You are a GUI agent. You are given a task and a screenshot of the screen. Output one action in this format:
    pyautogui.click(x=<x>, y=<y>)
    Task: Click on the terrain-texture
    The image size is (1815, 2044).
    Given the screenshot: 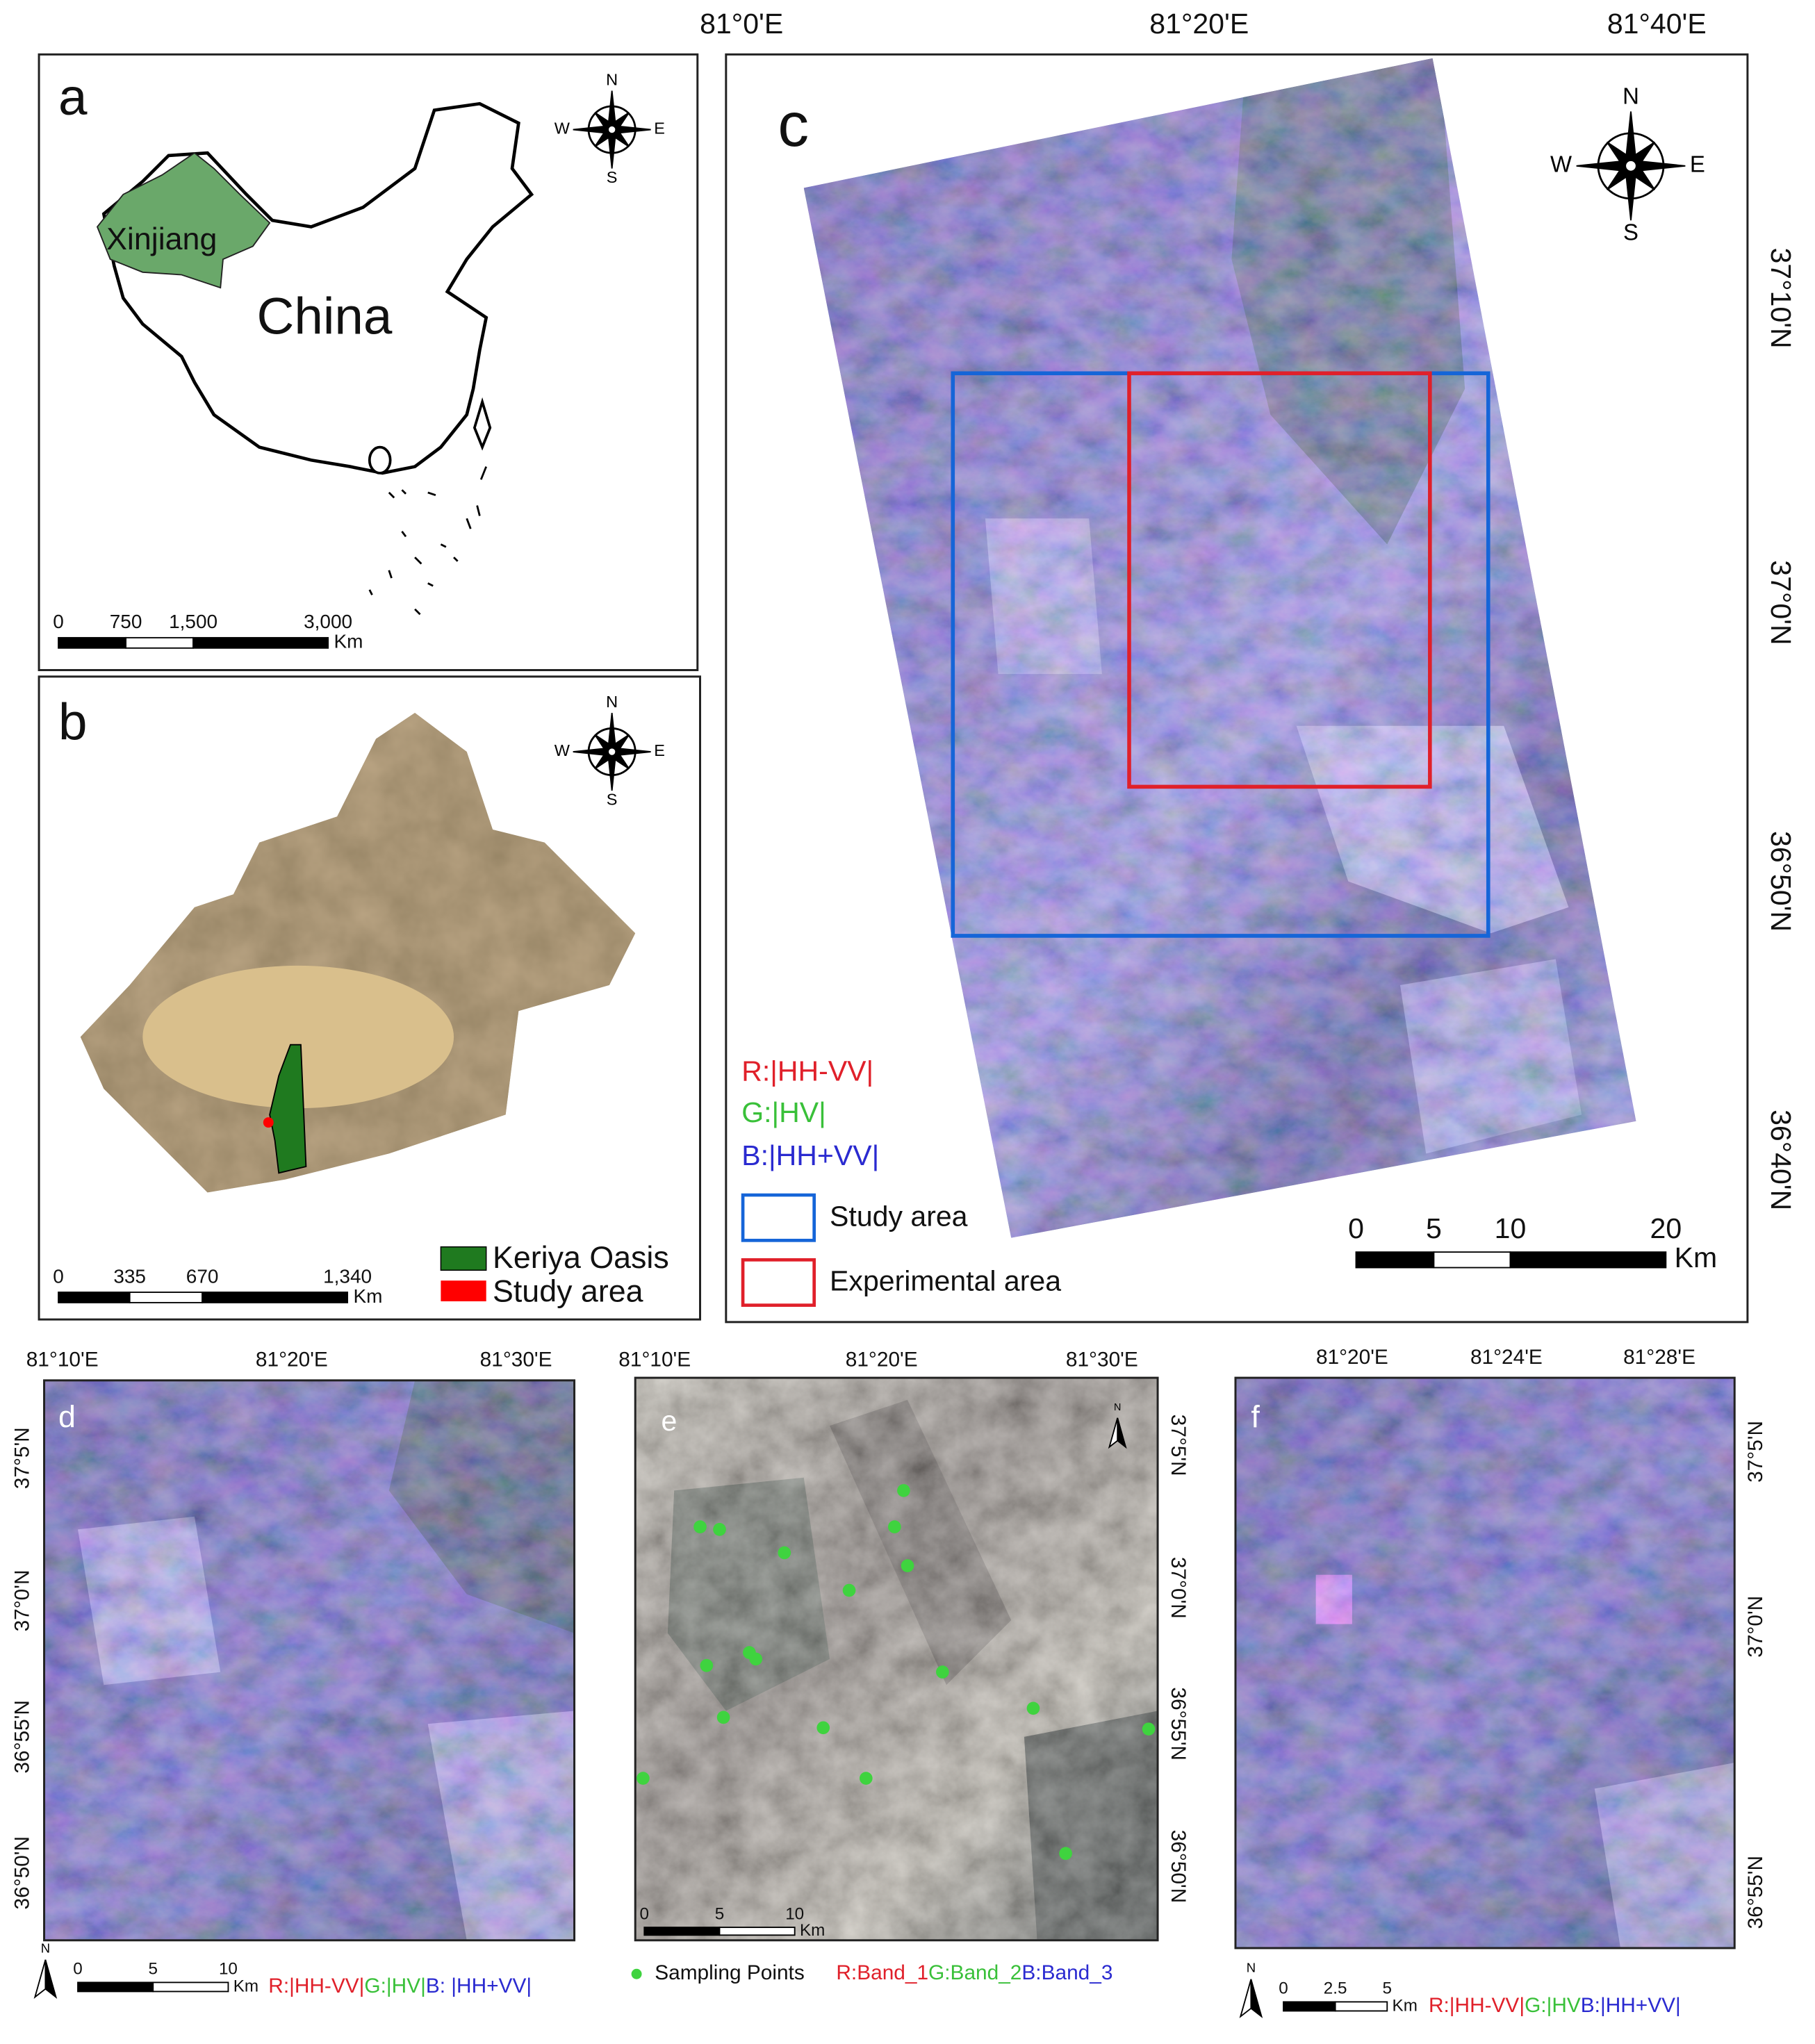 What is the action you would take?
    pyautogui.click(x=358, y=953)
    